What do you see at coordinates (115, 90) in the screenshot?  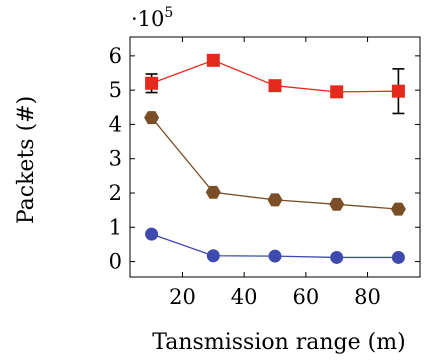 I see `y-tick-label: 5` at bounding box center [115, 90].